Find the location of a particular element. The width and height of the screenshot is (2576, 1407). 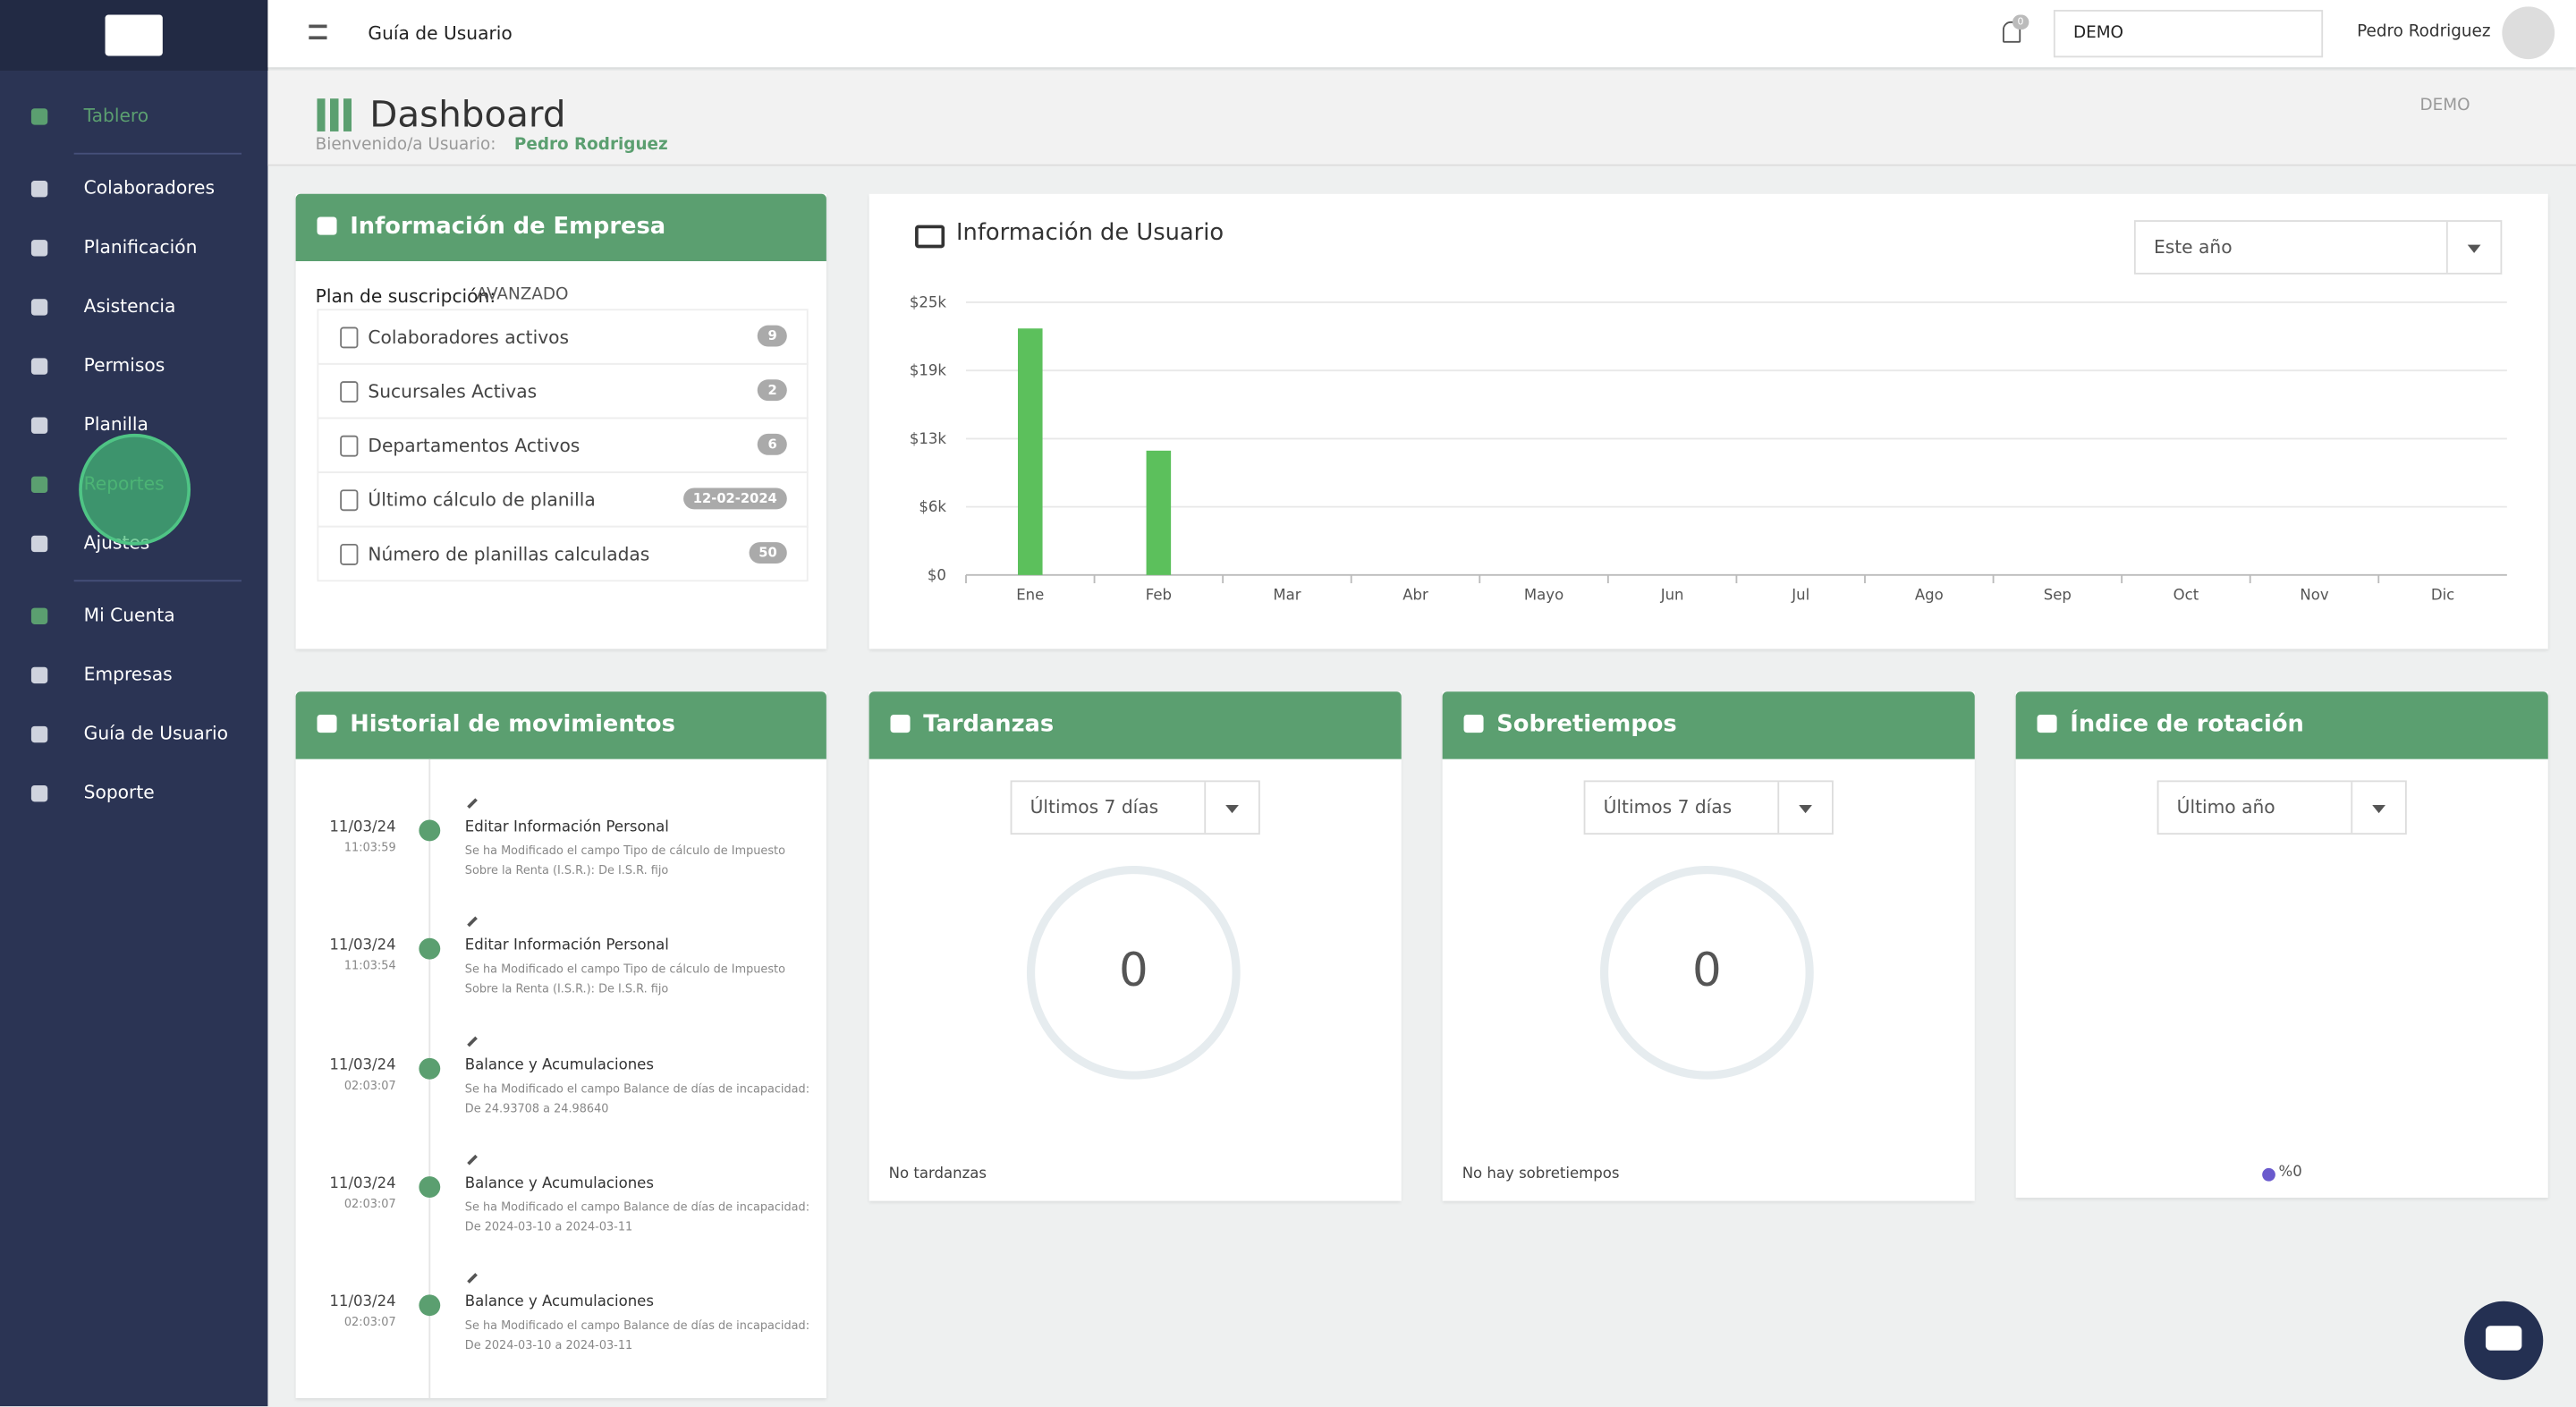

nav-item: Colaboradores is located at coordinates (133, 188).